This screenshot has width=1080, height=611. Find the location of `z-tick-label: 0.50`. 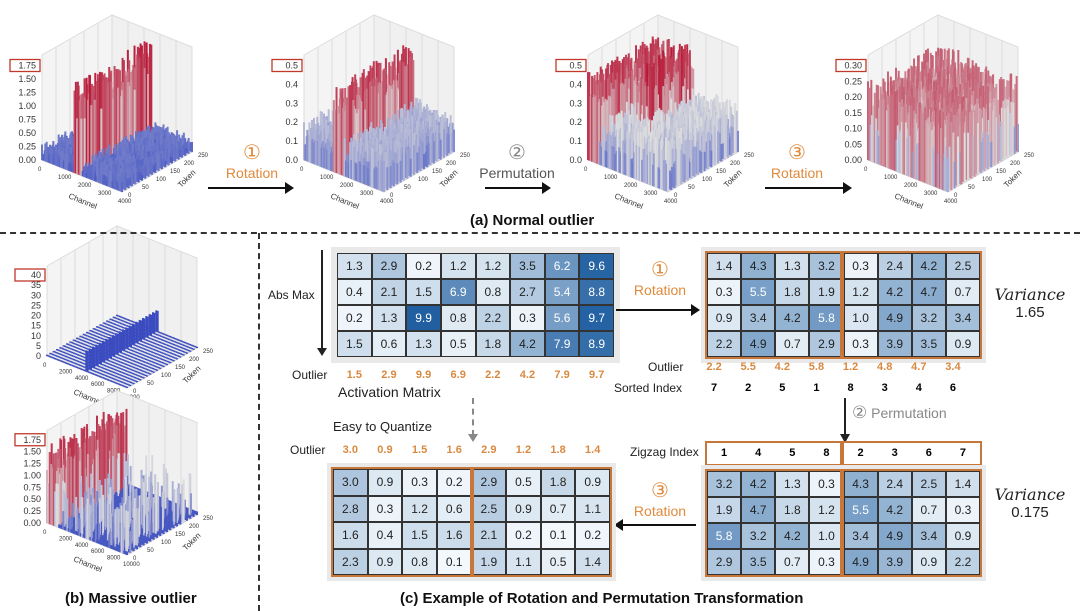

z-tick-label: 0.50 is located at coordinates (27, 133).